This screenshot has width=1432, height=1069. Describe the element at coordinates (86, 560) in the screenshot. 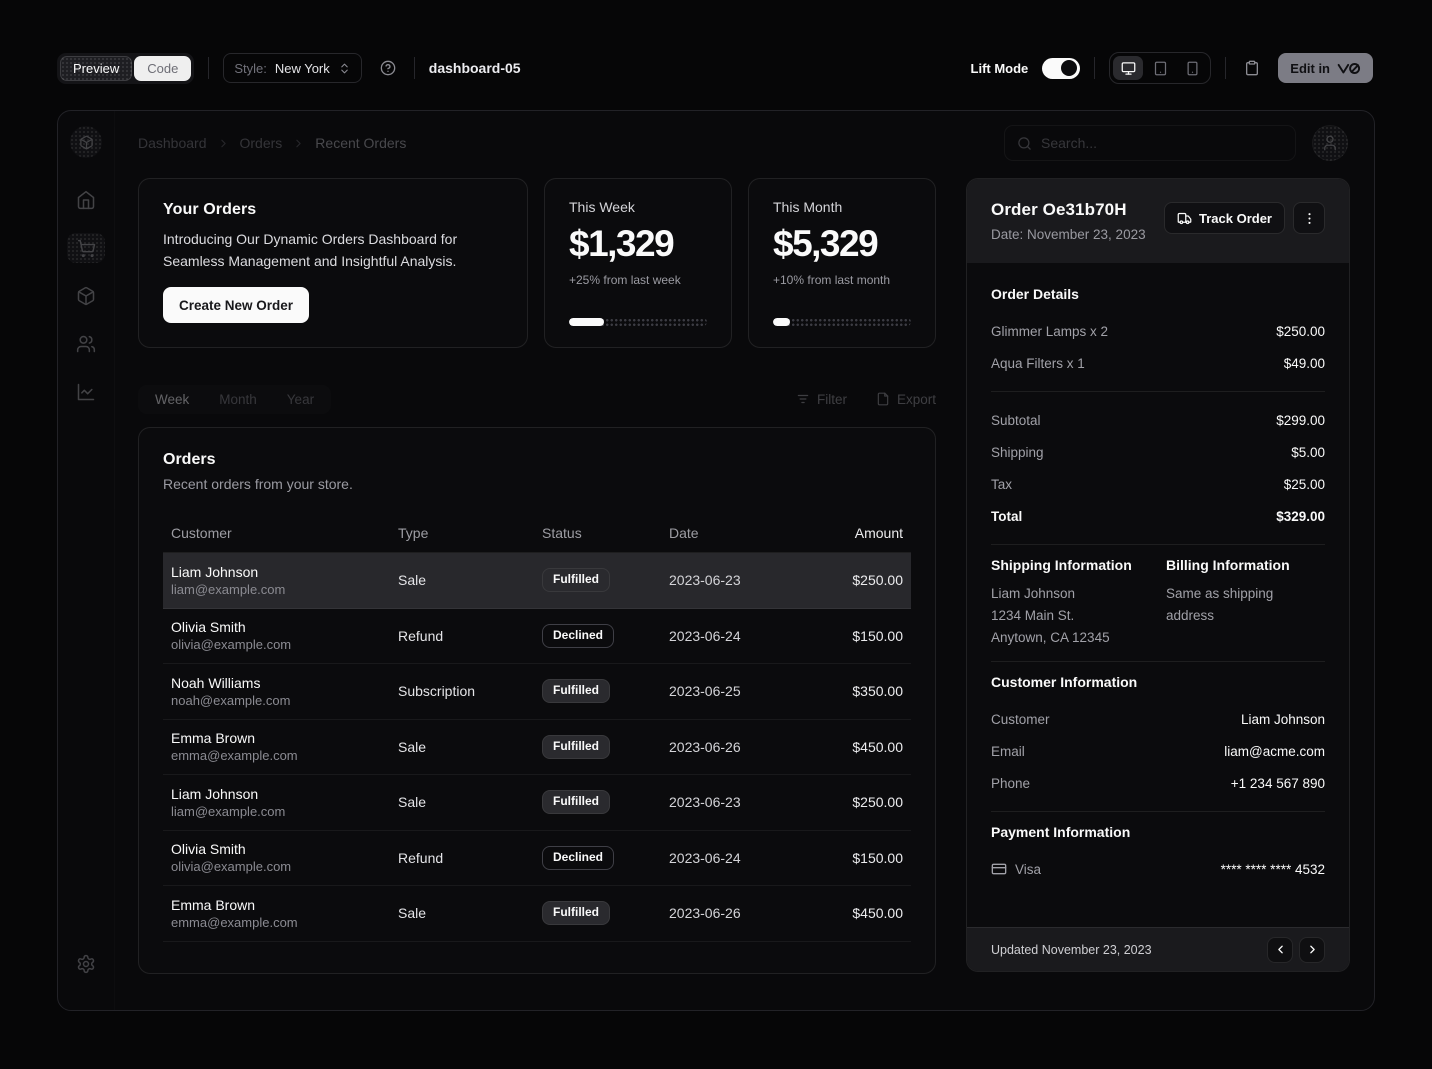

I see `sidebar` at that location.